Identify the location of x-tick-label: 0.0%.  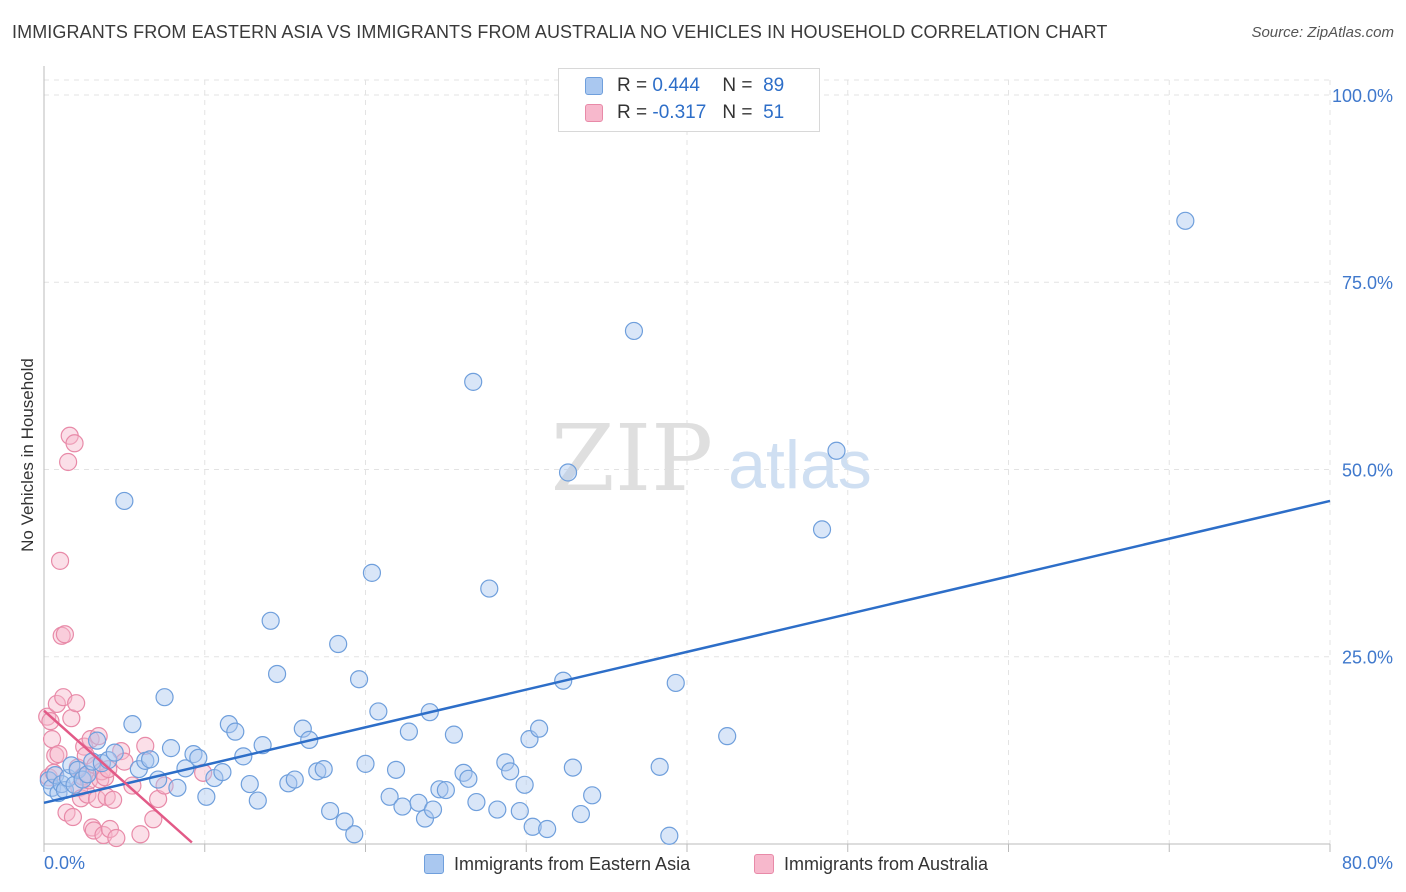
(64, 863).